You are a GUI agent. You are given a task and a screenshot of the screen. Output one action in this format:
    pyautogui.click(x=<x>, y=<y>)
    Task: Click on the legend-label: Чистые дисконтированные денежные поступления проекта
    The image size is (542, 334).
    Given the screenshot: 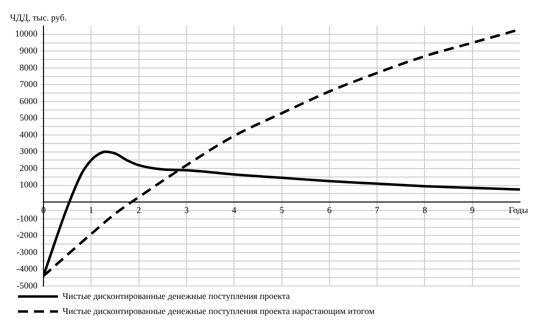 What is the action you would take?
    pyautogui.click(x=176, y=295)
    